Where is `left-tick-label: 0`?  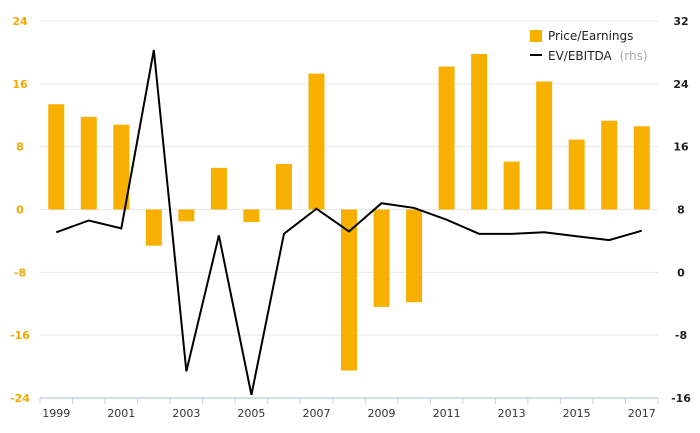
left-tick-label: 0 is located at coordinates (20, 210).